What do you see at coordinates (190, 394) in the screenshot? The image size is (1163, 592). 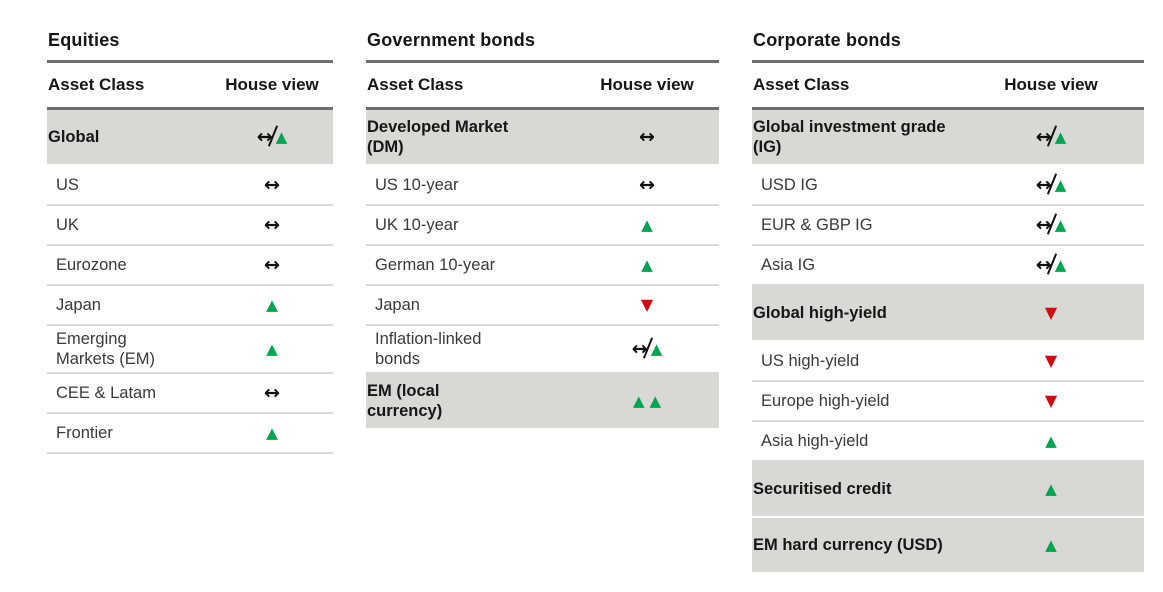 I see `table-row: CEE & Latam ↔` at bounding box center [190, 394].